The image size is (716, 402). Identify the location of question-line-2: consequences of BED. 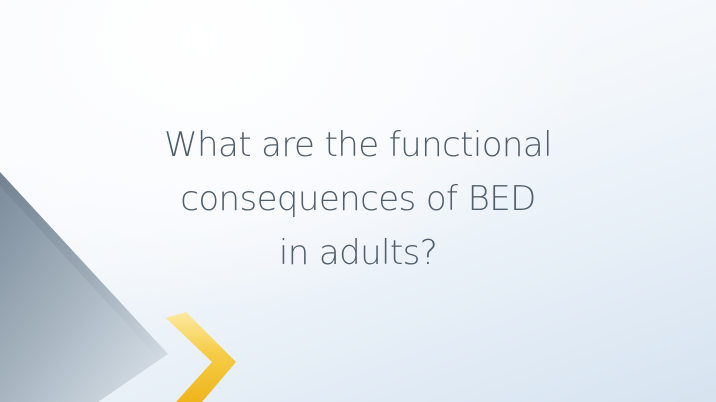
(358, 199).